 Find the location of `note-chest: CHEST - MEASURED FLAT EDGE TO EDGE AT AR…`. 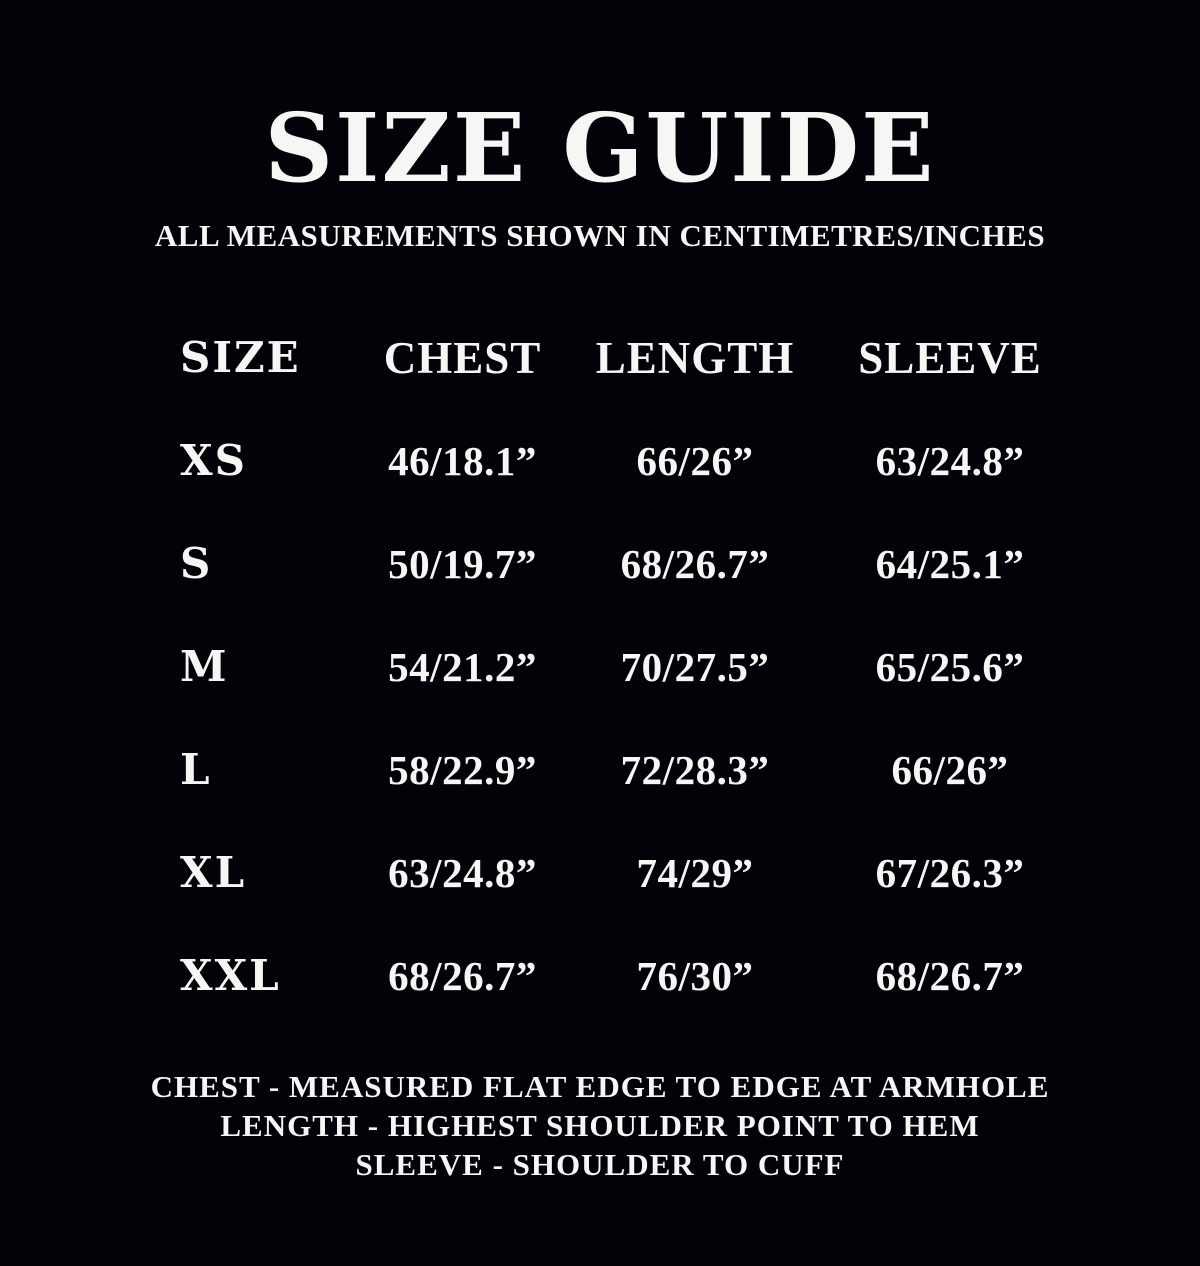

note-chest: CHEST - MEASURED FLAT EDGE TO EDGE AT AR… is located at coordinates (600, 1087).